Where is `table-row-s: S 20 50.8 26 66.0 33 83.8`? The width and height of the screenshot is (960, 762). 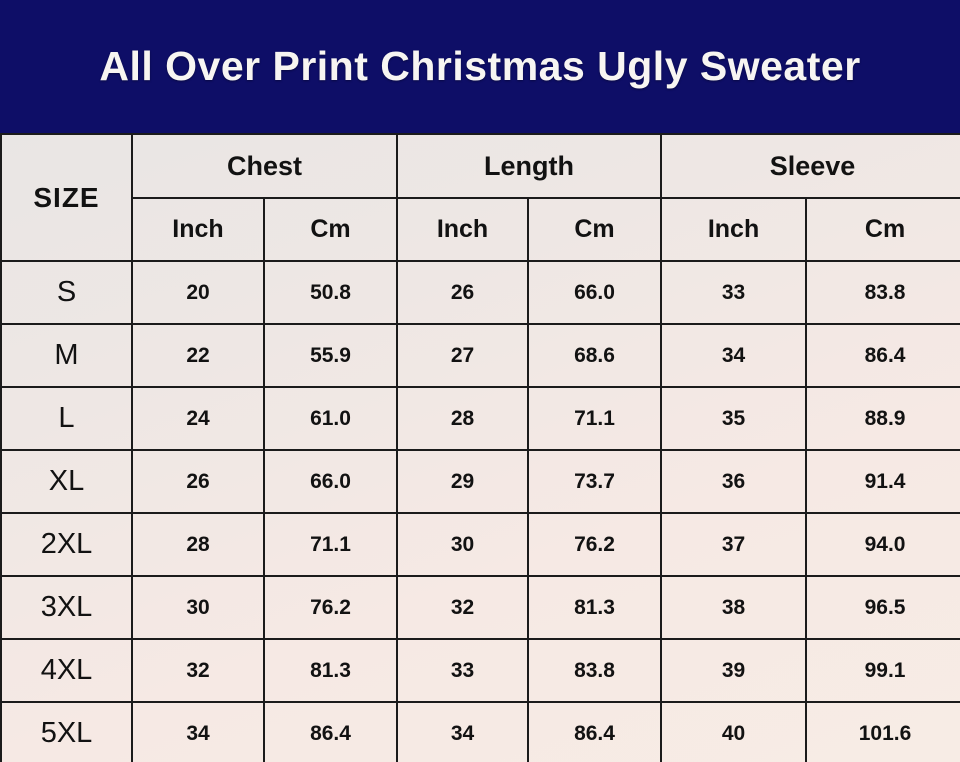 table-row-s: S 20 50.8 26 66.0 33 83.8 is located at coordinates (480, 292).